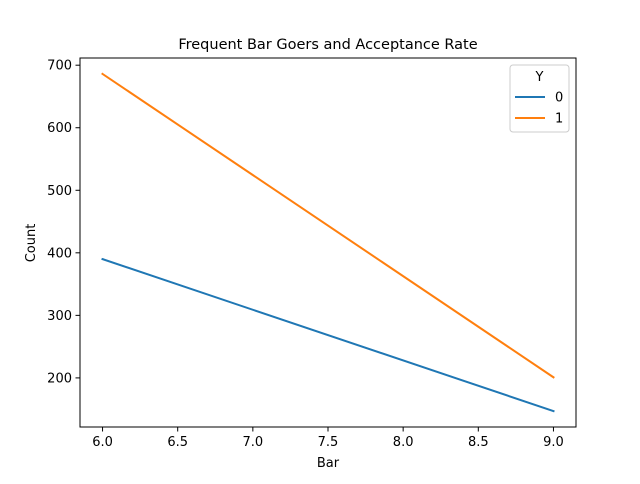 Image resolution: width=640 pixels, height=484 pixels. I want to click on legend-label: 0, so click(559, 98).